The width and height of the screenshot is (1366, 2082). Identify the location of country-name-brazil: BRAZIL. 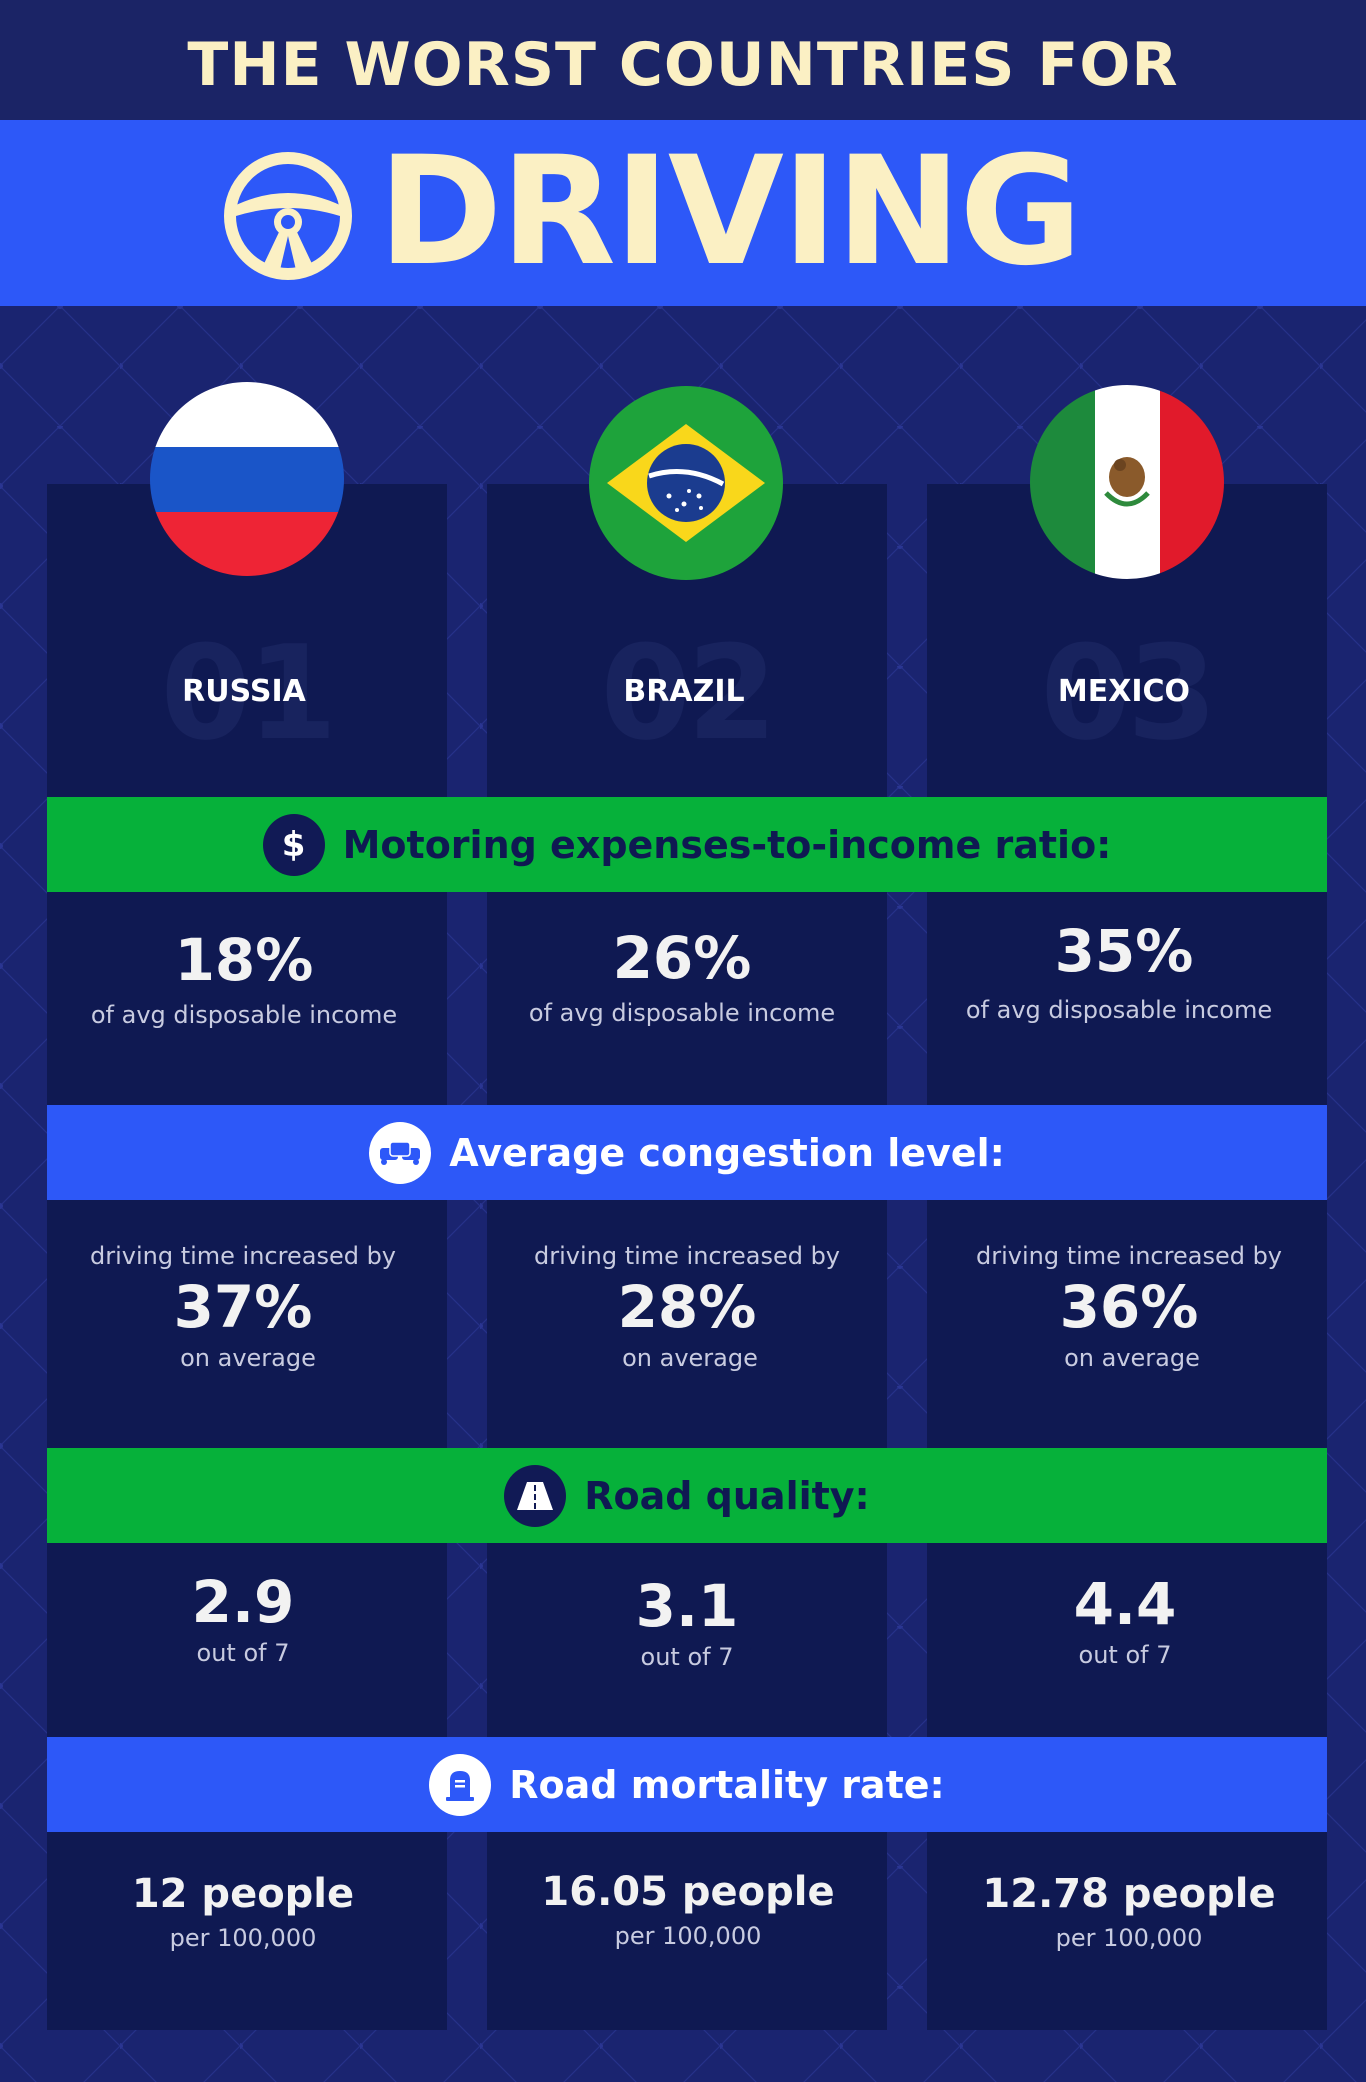
(684, 691).